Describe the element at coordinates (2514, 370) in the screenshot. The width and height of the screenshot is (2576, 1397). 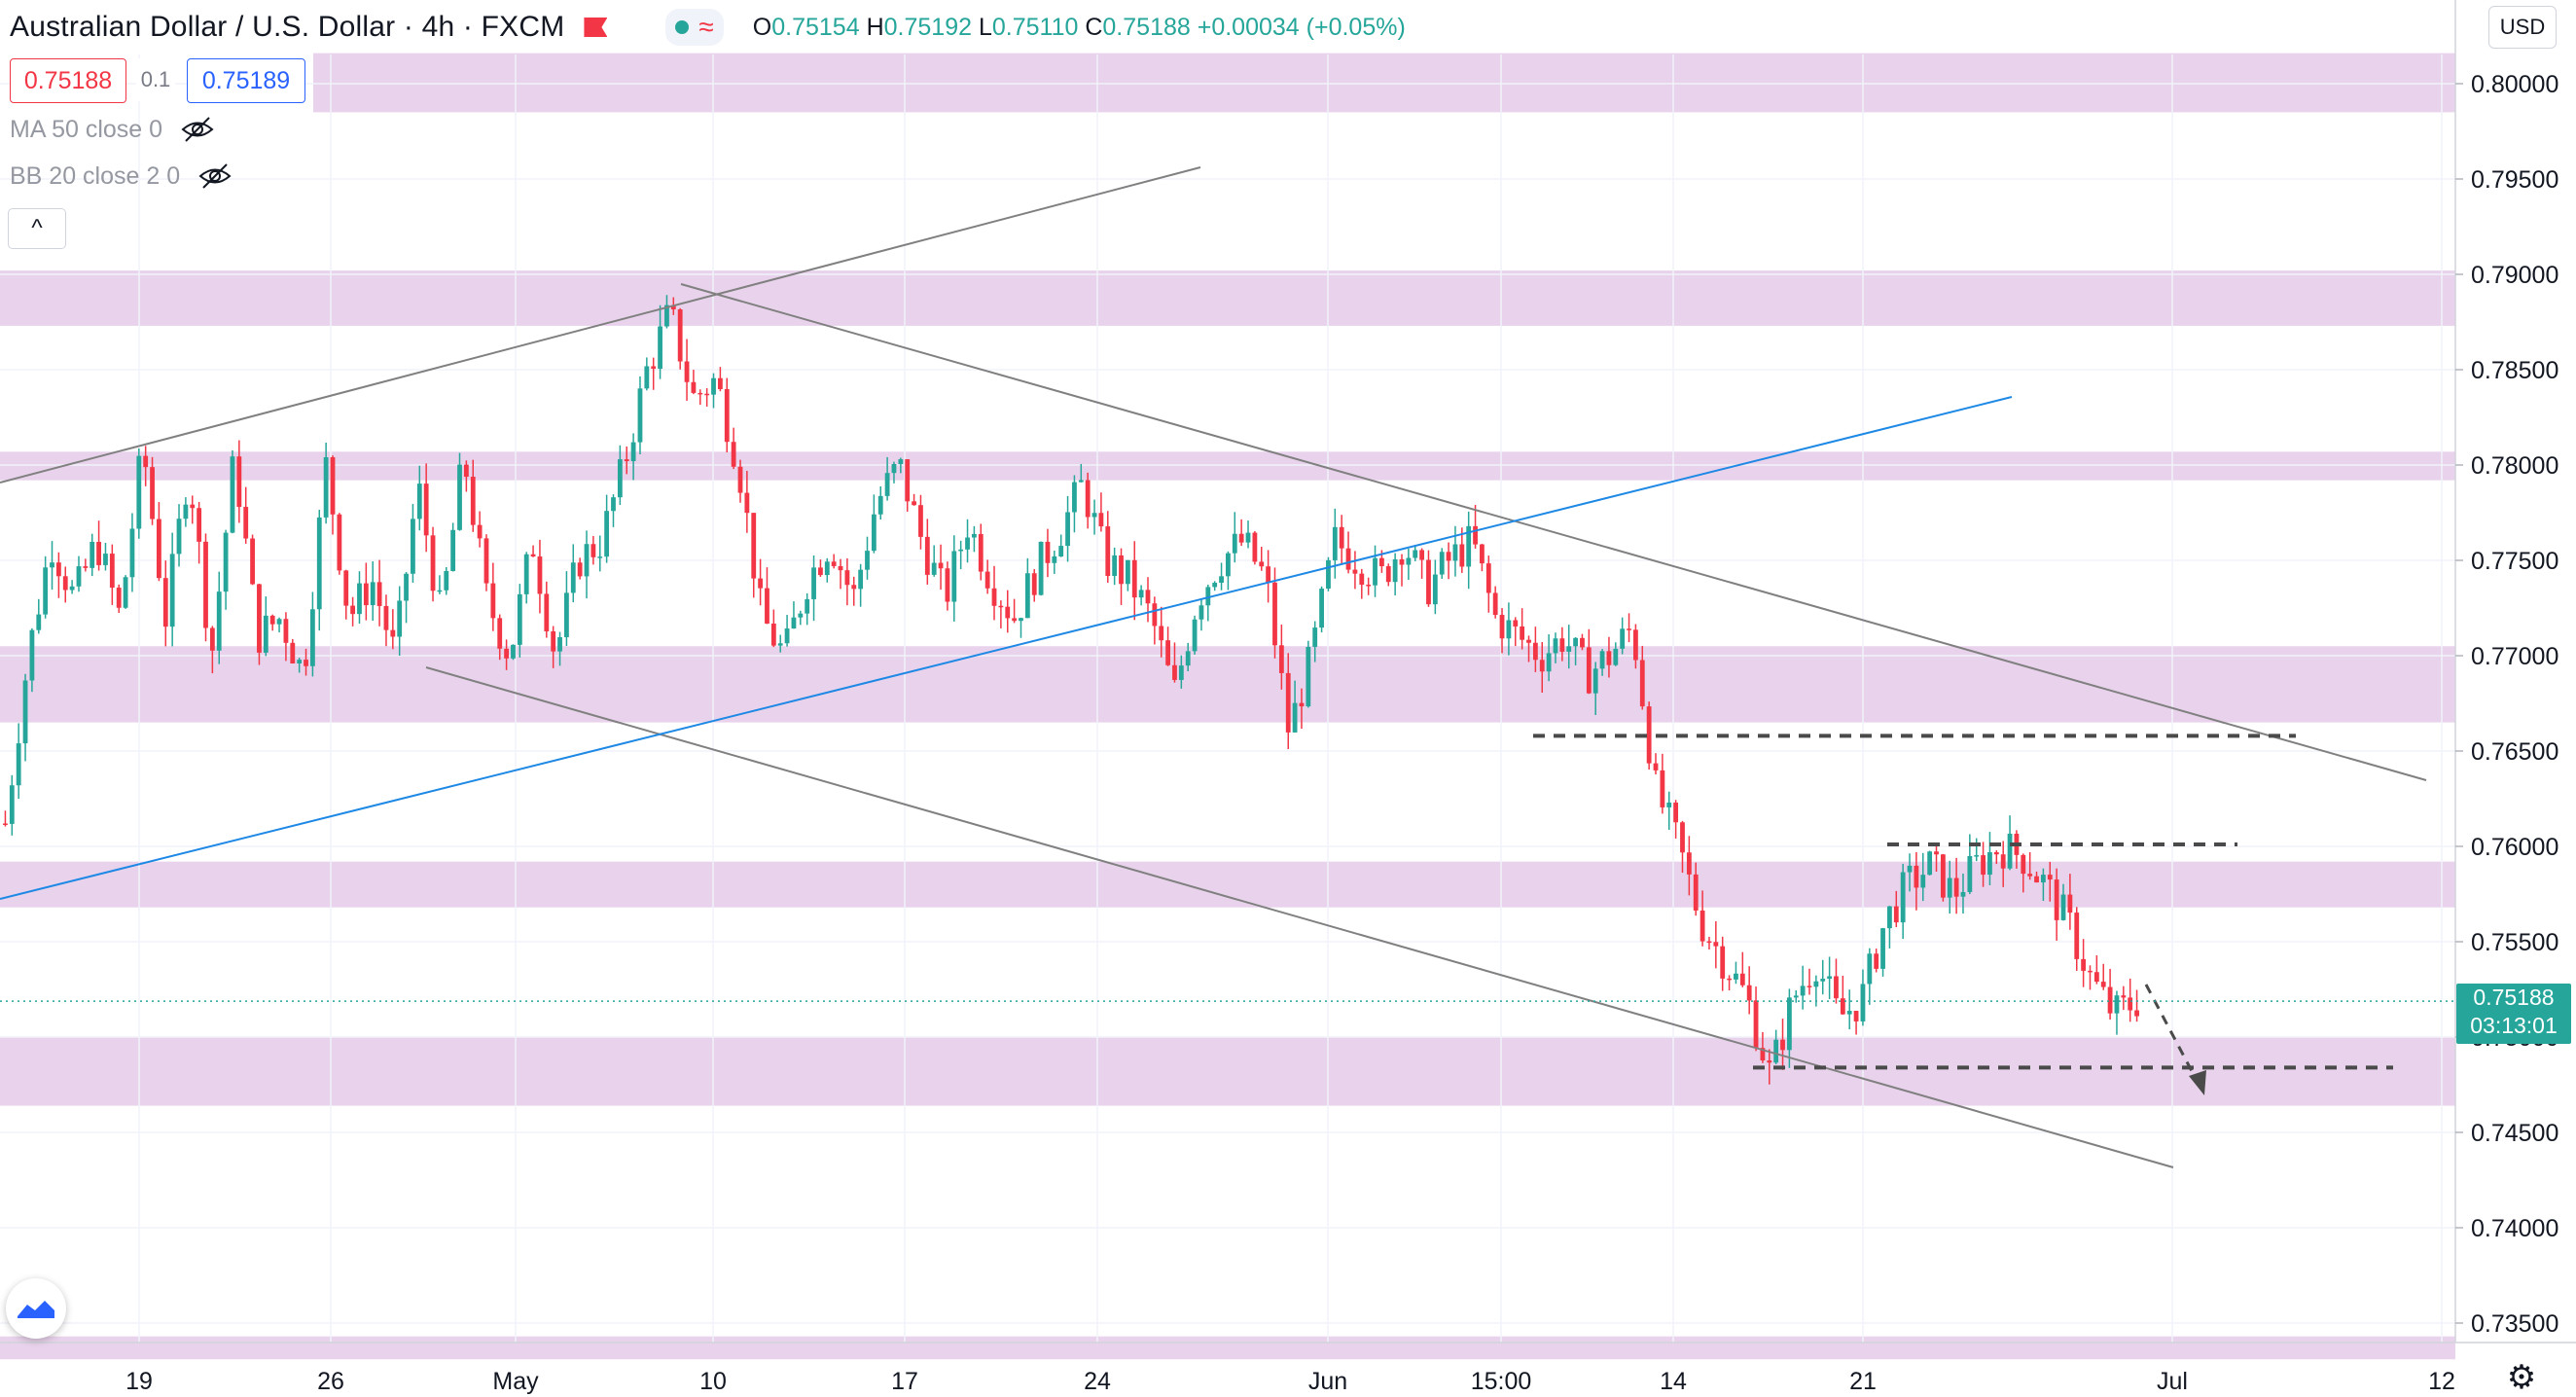
I see `price-tick-label: 0.78500` at that location.